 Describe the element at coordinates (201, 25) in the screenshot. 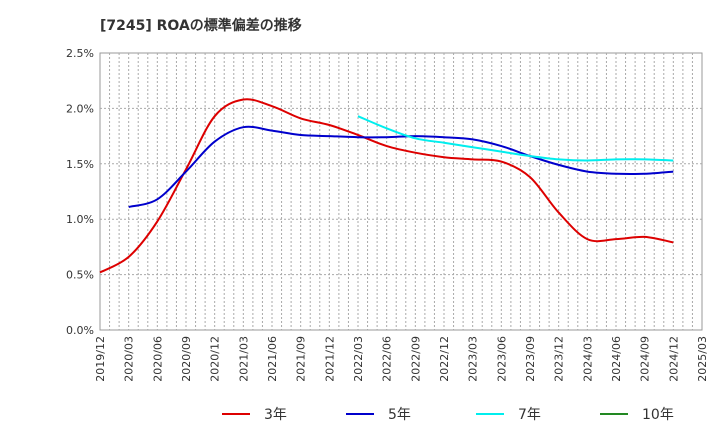

I see `chart-title: [7245] ROAの標準偏差の推移` at that location.